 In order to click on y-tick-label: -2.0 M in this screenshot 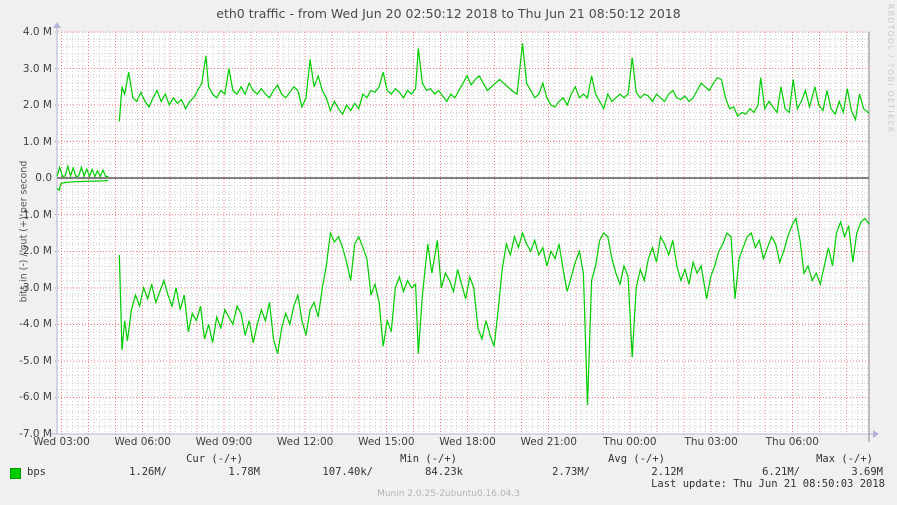, I will do `click(35, 251)`.